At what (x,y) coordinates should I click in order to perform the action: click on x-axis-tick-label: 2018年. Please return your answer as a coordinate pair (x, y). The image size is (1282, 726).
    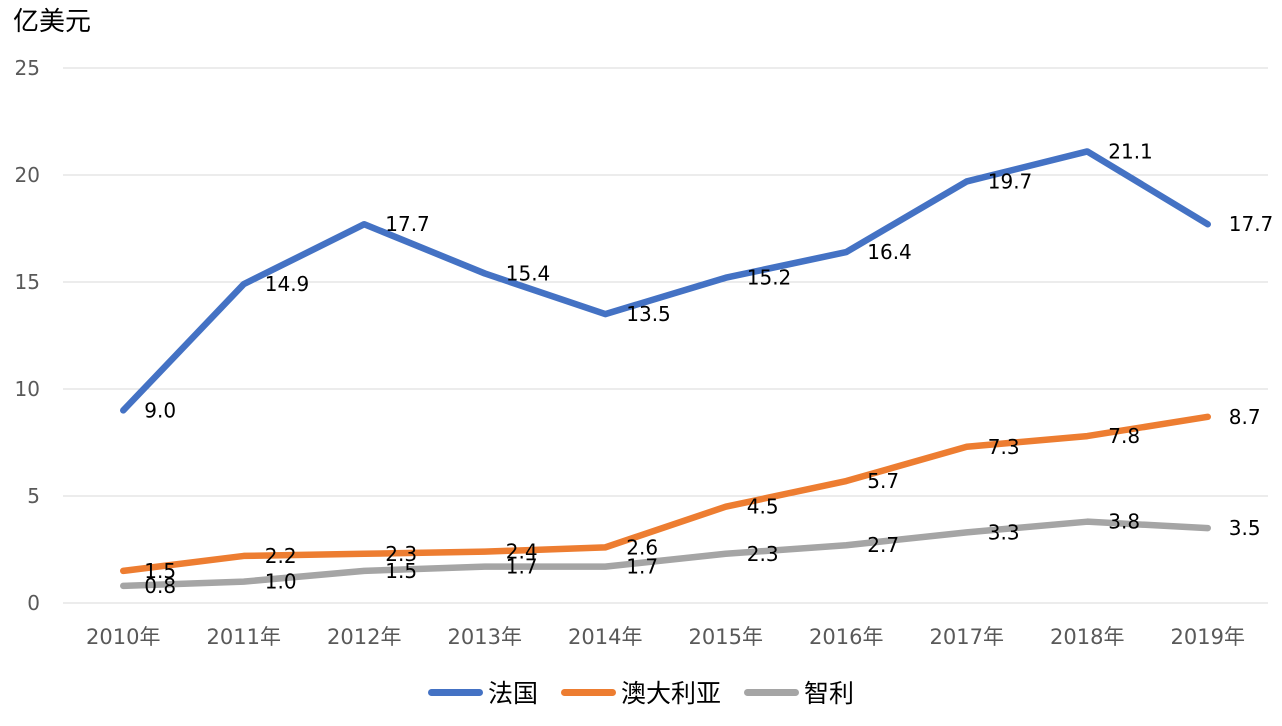
    Looking at the image, I should click on (1087, 637).